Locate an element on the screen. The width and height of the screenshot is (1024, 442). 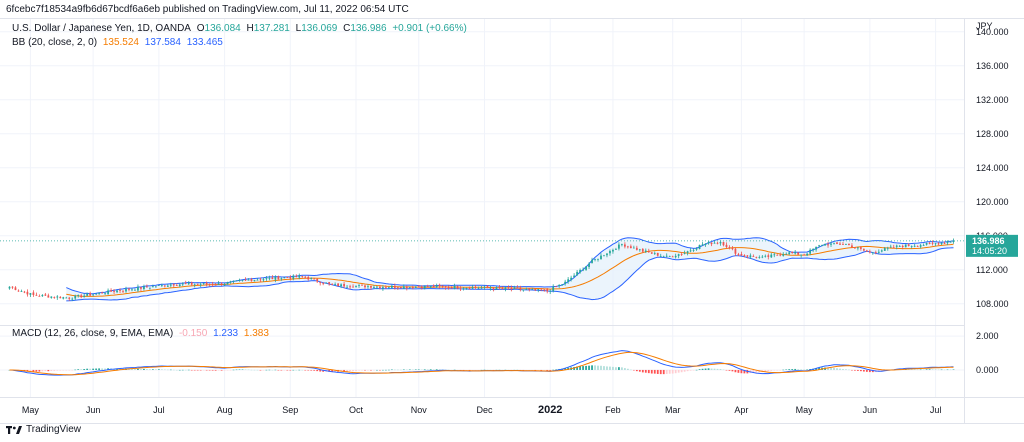
candles is located at coordinates (481, 270).